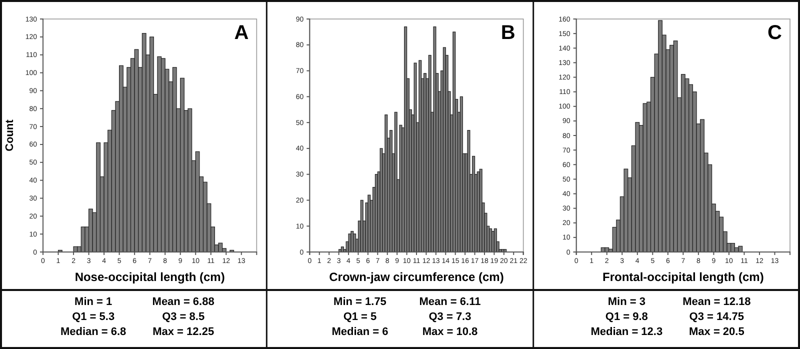 The height and width of the screenshot is (349, 800). What do you see at coordinates (183, 317) in the screenshot?
I see `text: Q3 = 8.5` at bounding box center [183, 317].